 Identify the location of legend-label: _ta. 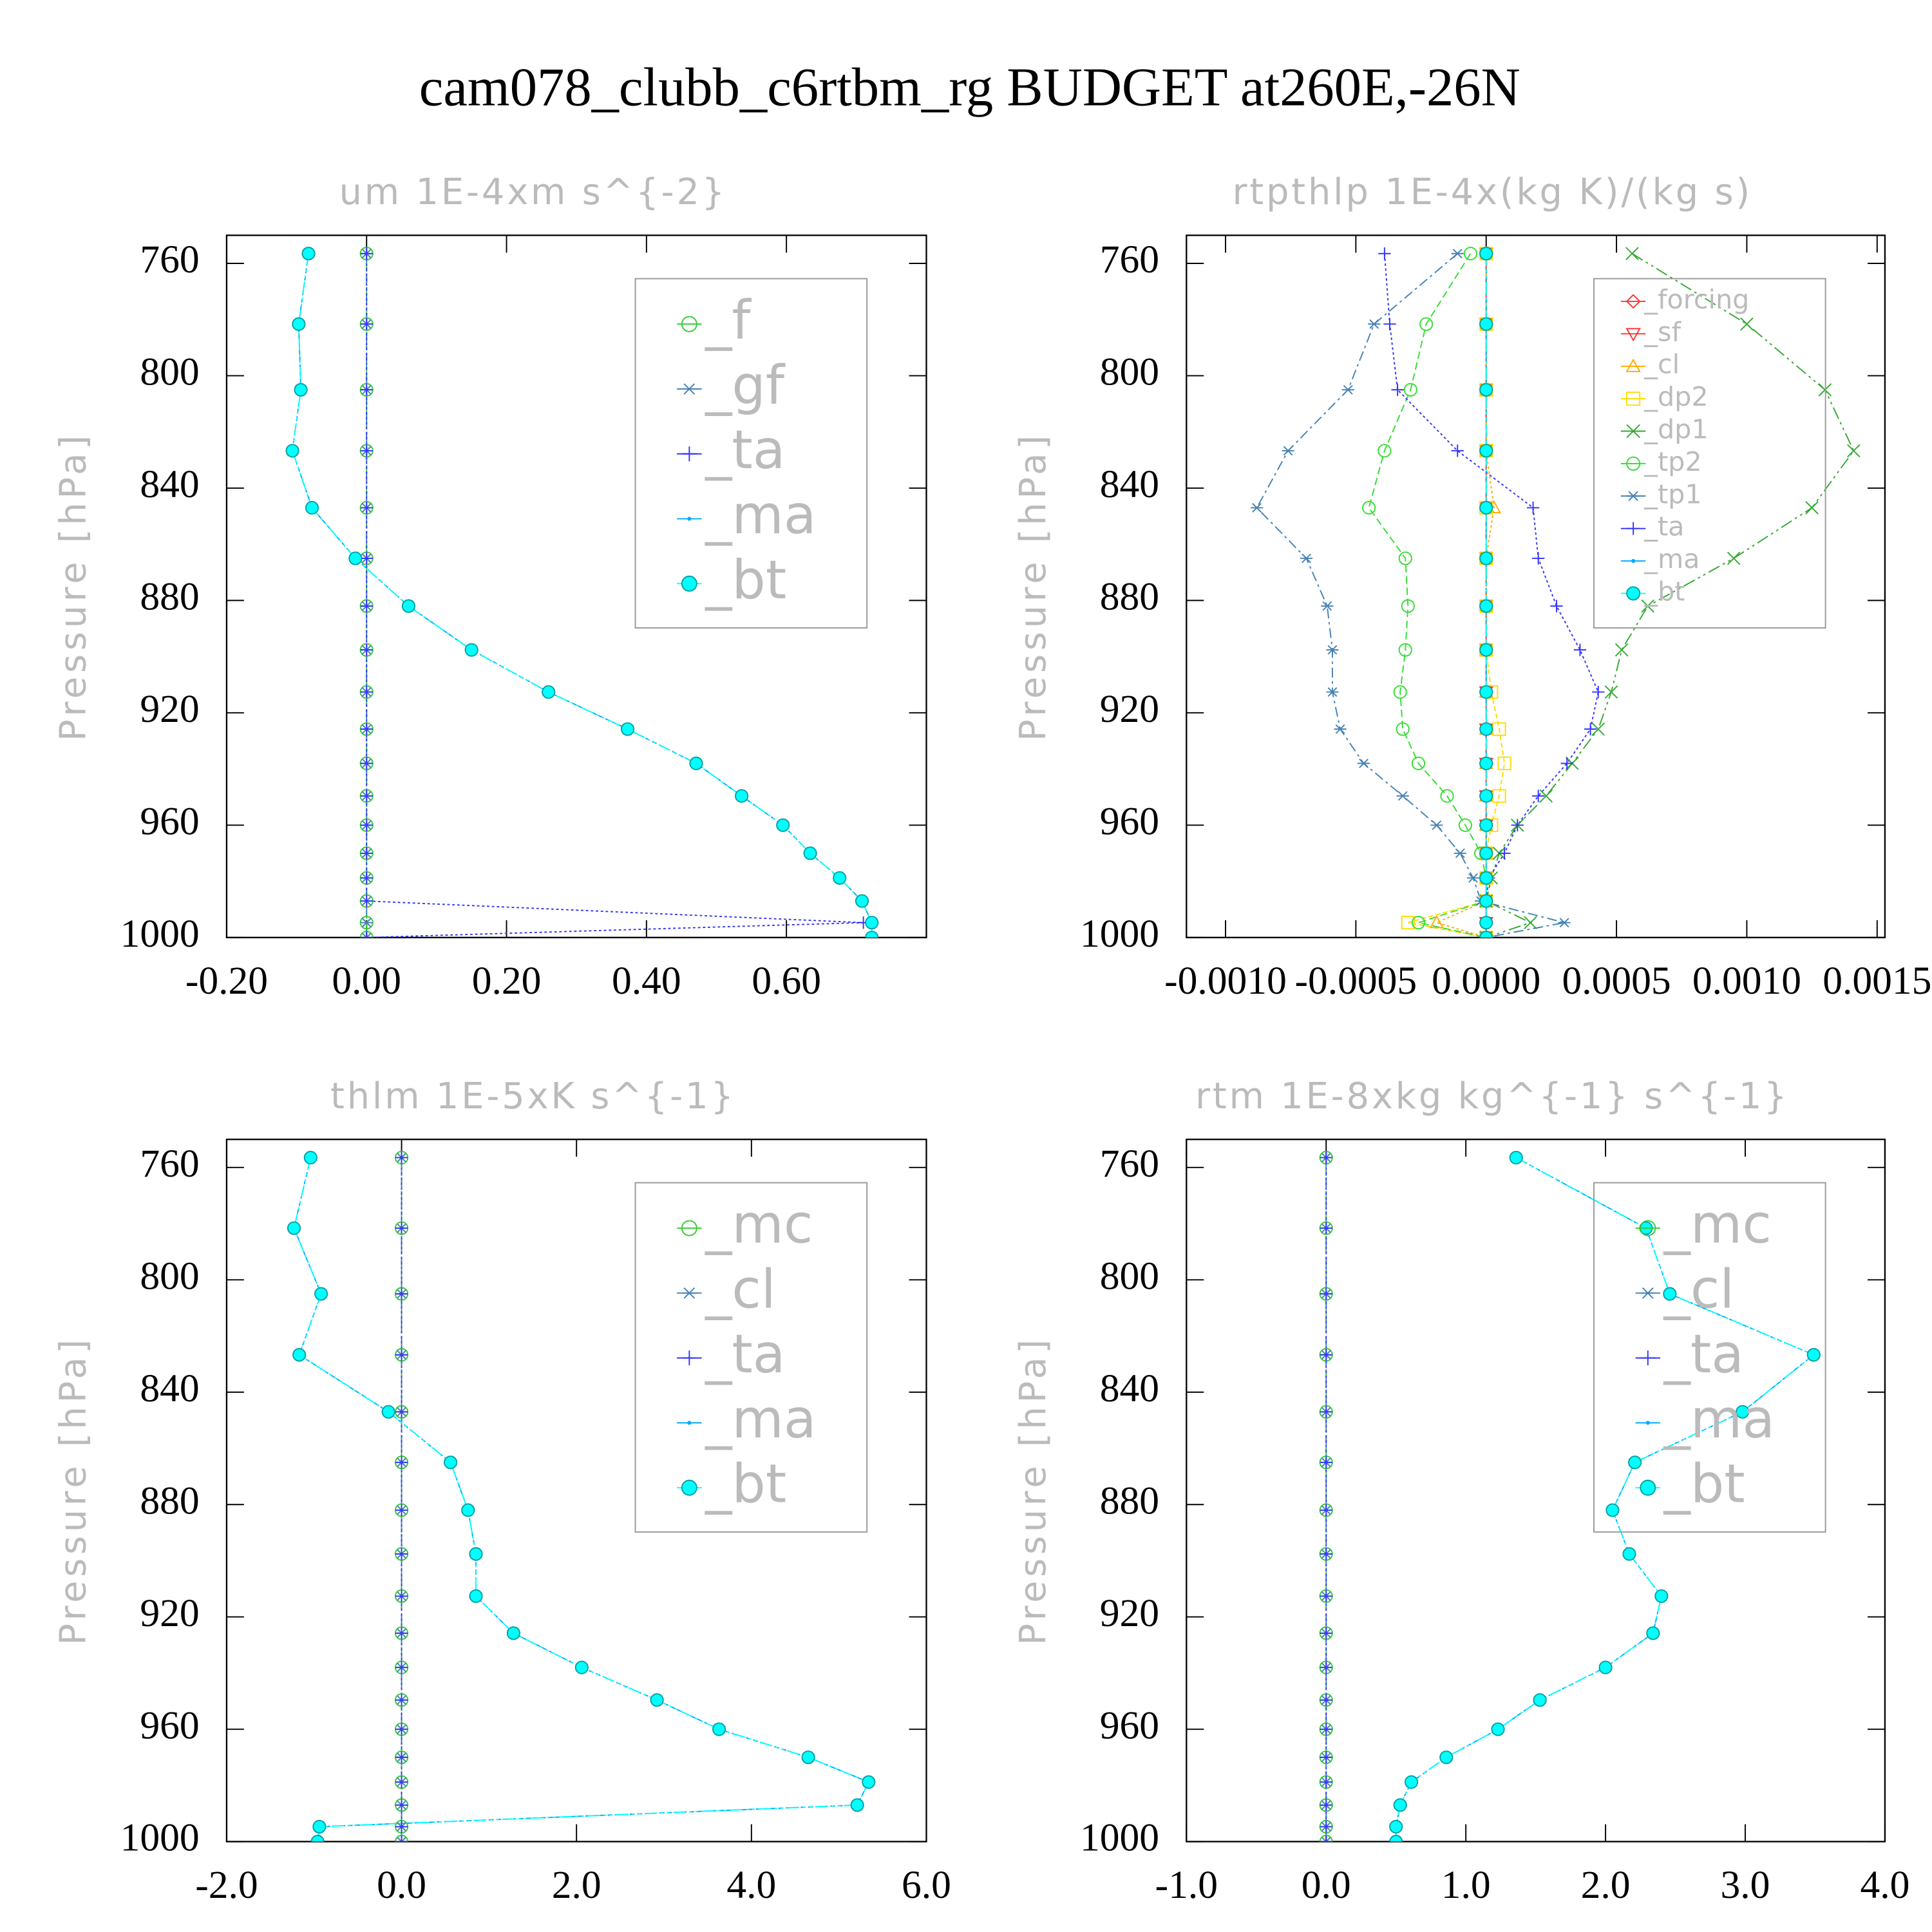
(1663, 526).